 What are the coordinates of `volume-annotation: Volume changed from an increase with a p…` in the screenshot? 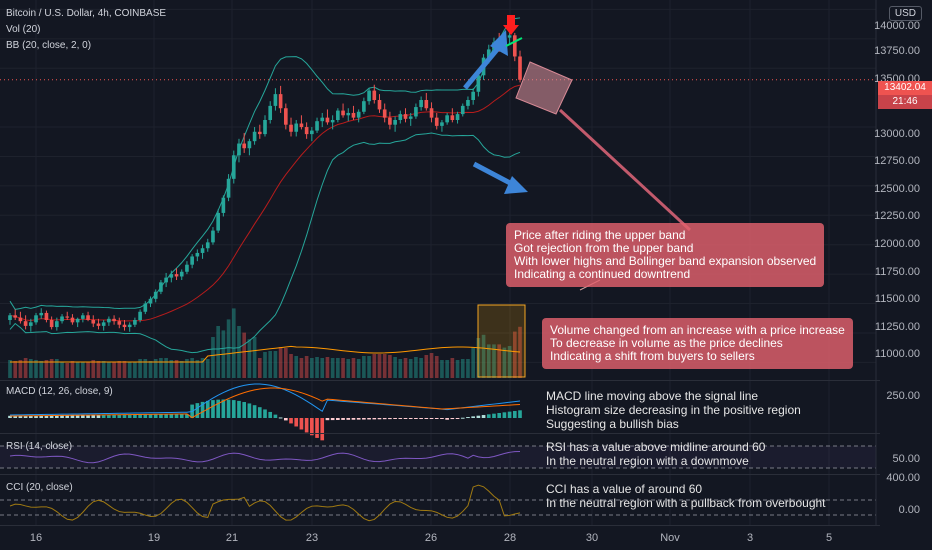 It's located at (697, 343).